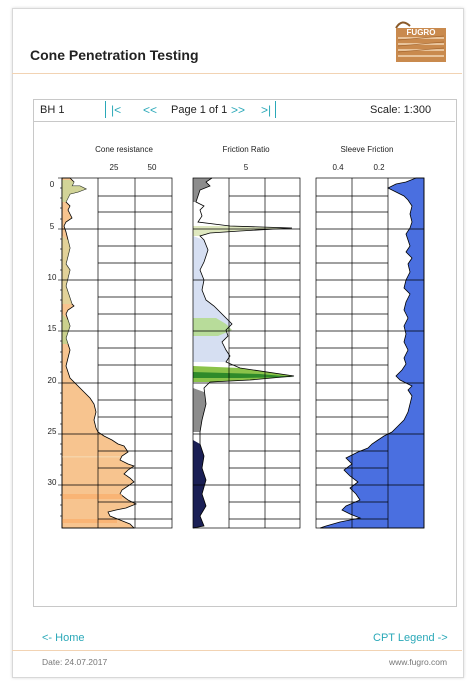 This screenshot has width=472, height=684. Describe the element at coordinates (246, 167) in the screenshot. I see `friction-tick-label: 5` at that location.